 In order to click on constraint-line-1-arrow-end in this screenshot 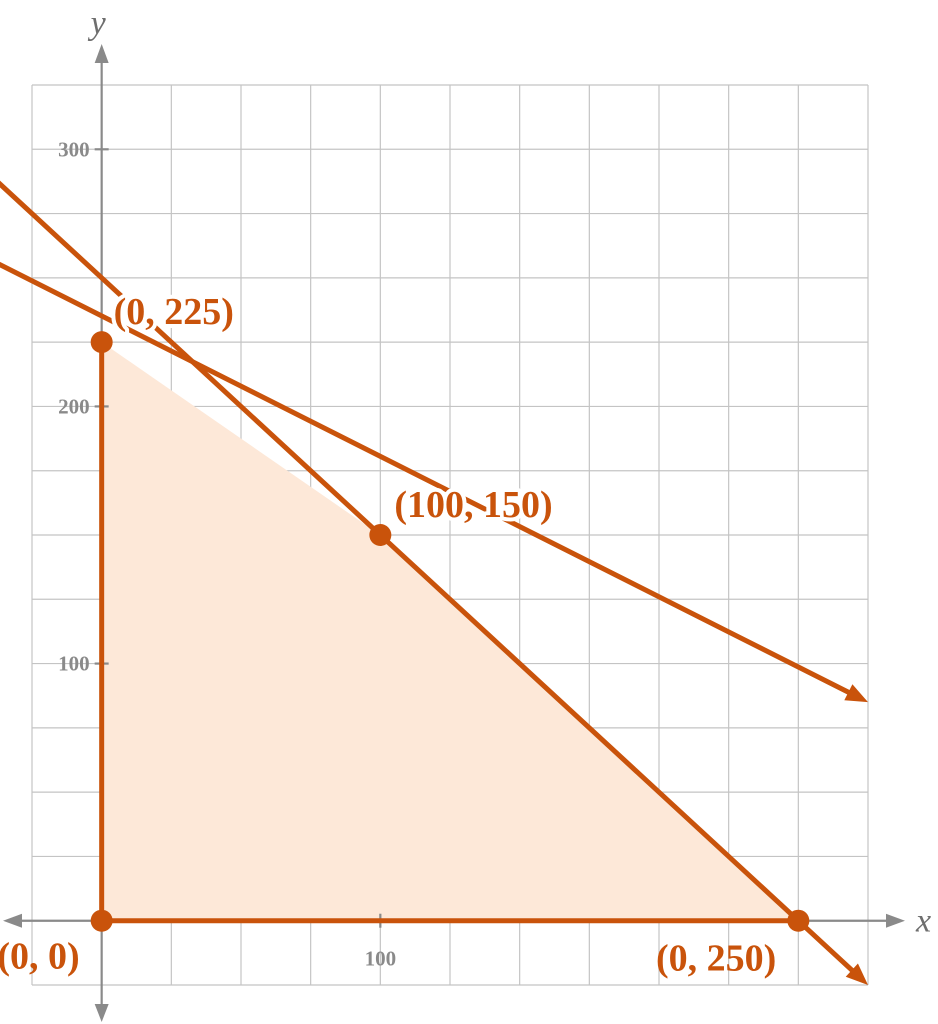, I will do `click(856, 974)`.